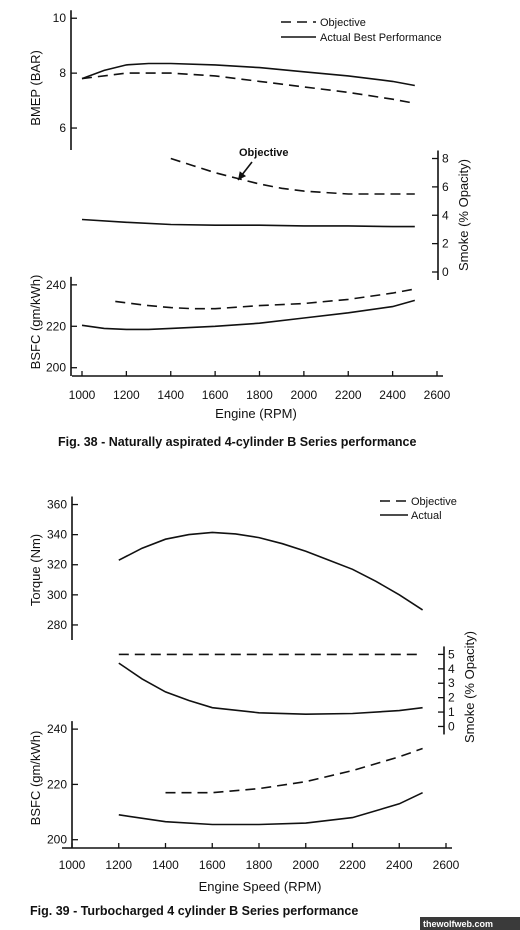 The height and width of the screenshot is (930, 520). What do you see at coordinates (259, 865) in the screenshot?
I see `fig39-x-tick-label: 1800` at bounding box center [259, 865].